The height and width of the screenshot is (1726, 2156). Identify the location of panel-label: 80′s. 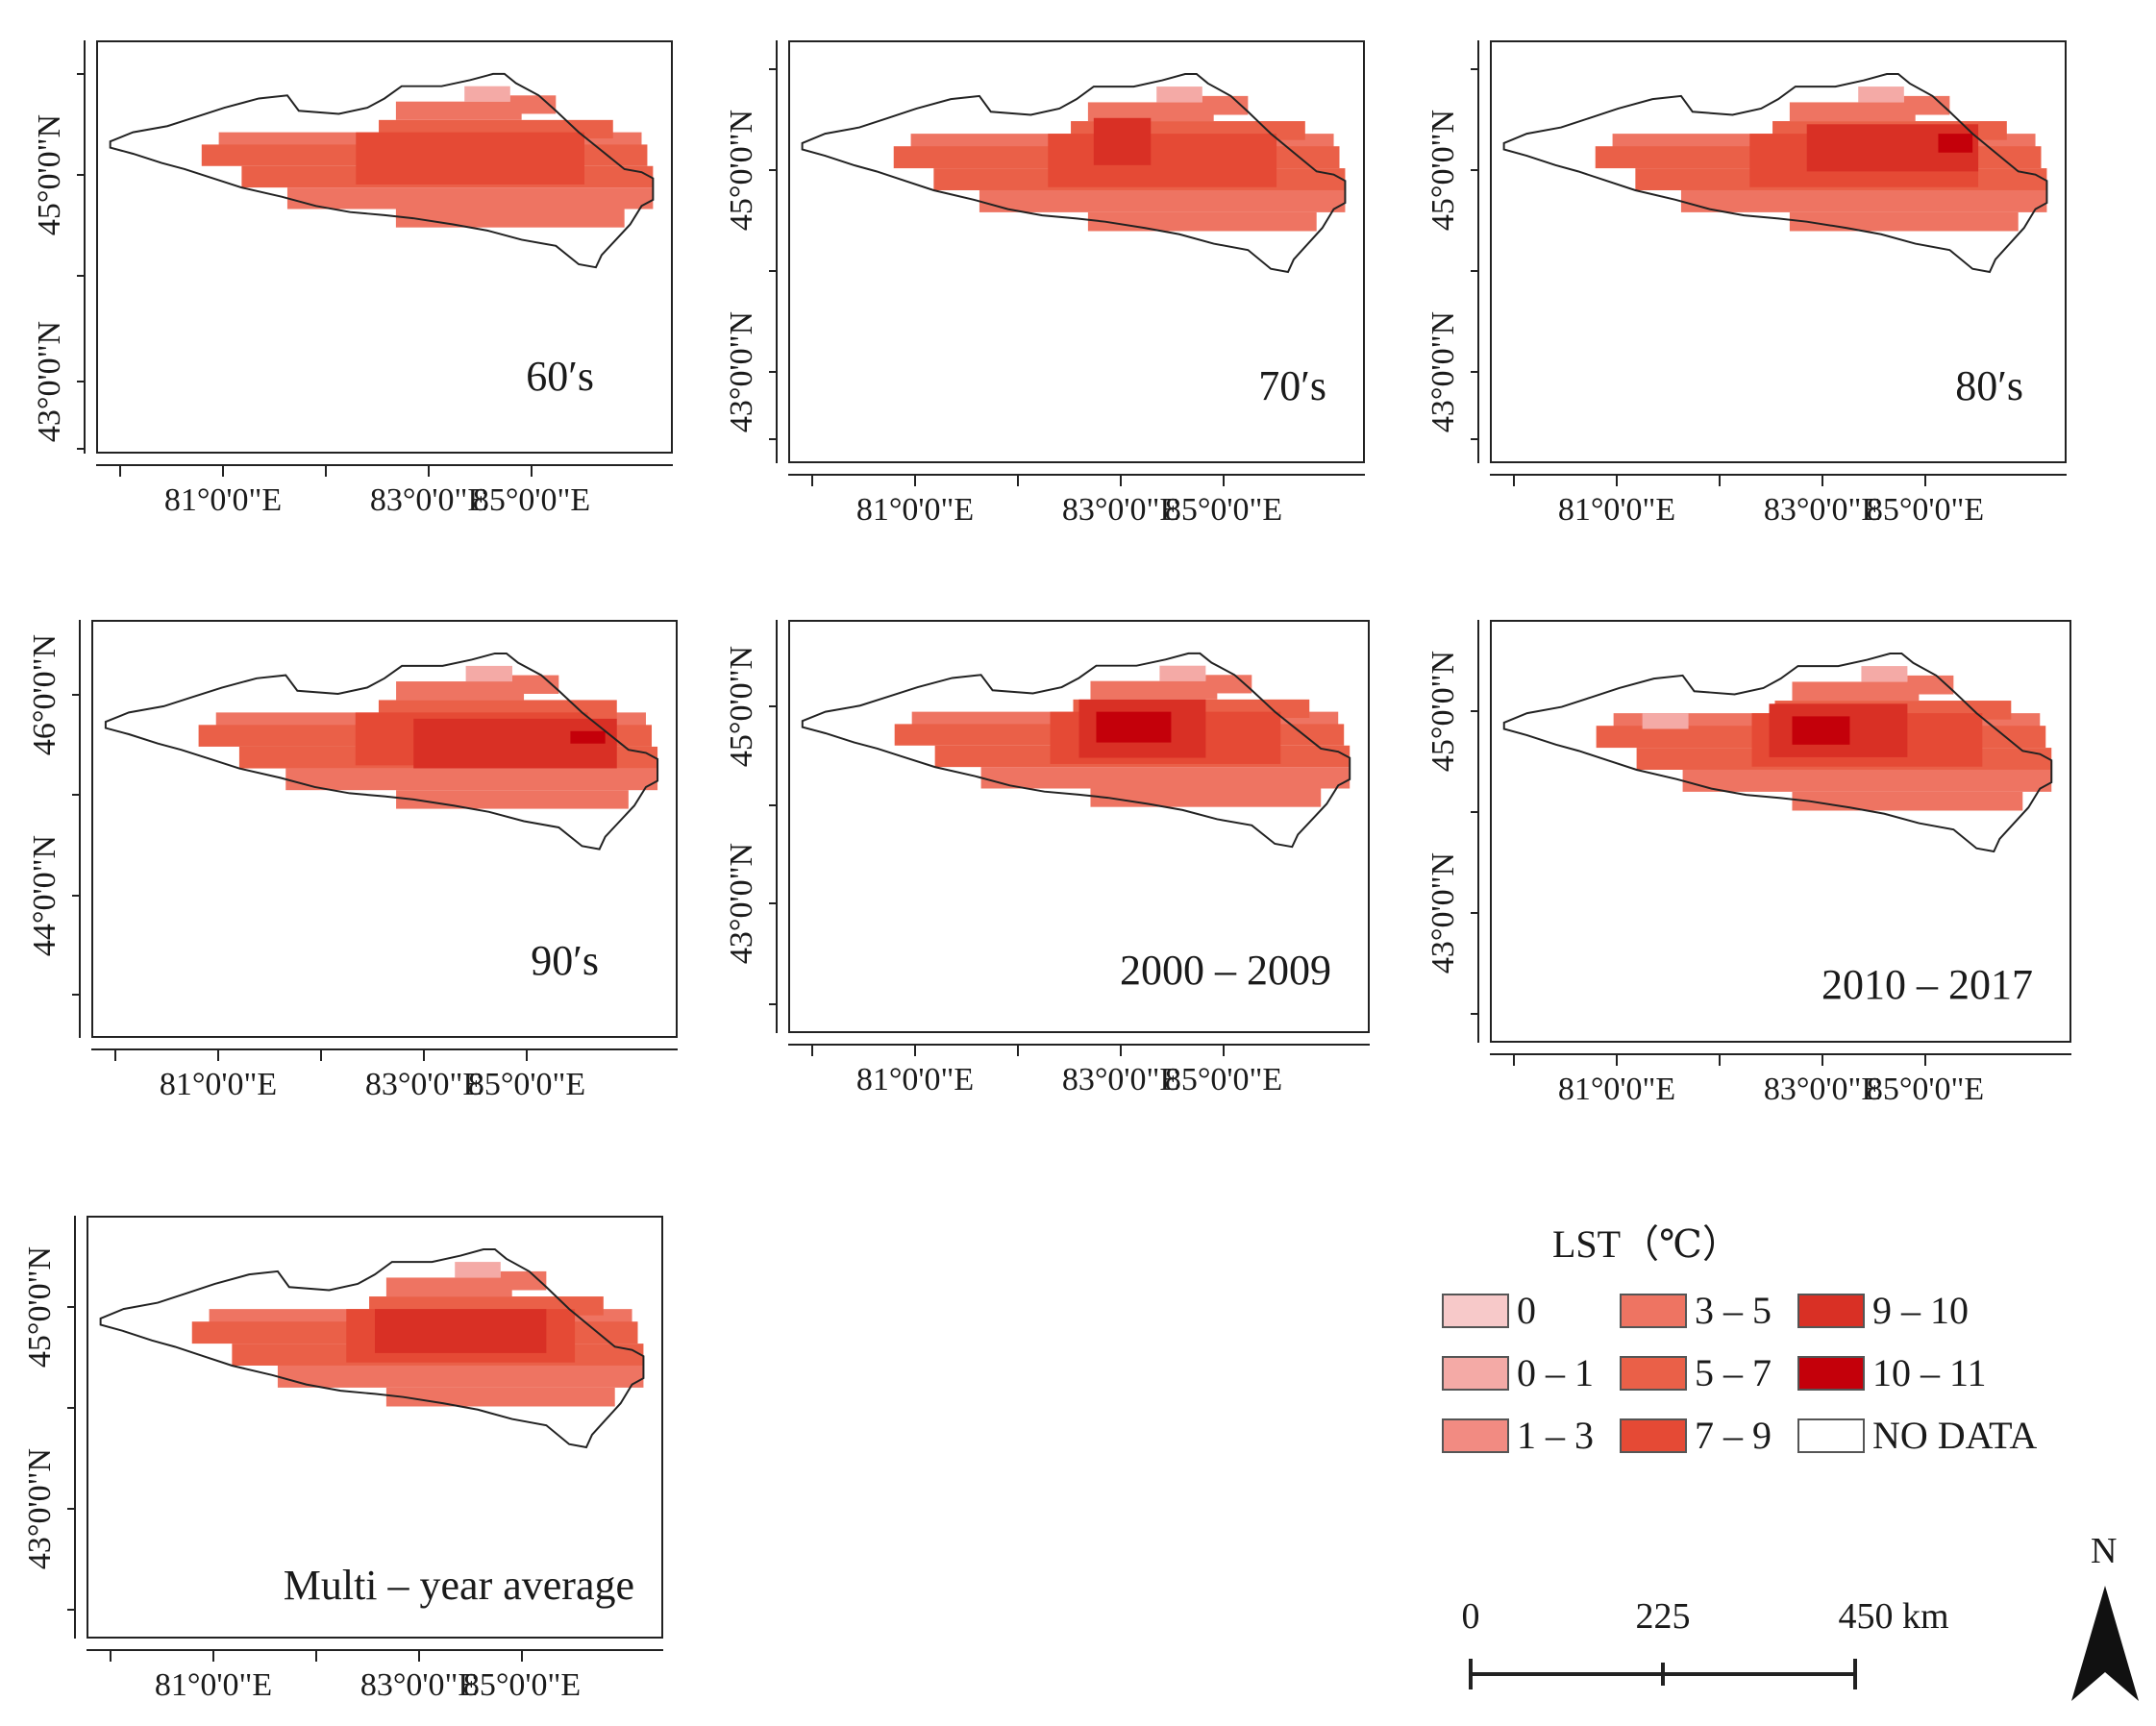
(1989, 385).